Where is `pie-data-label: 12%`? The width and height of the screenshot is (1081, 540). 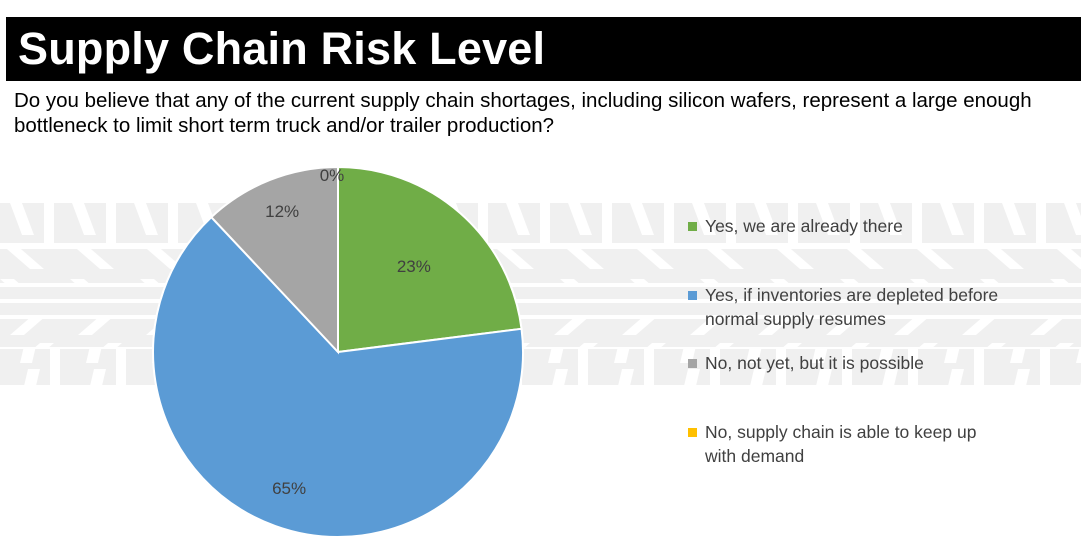 pie-data-label: 12% is located at coordinates (282, 211).